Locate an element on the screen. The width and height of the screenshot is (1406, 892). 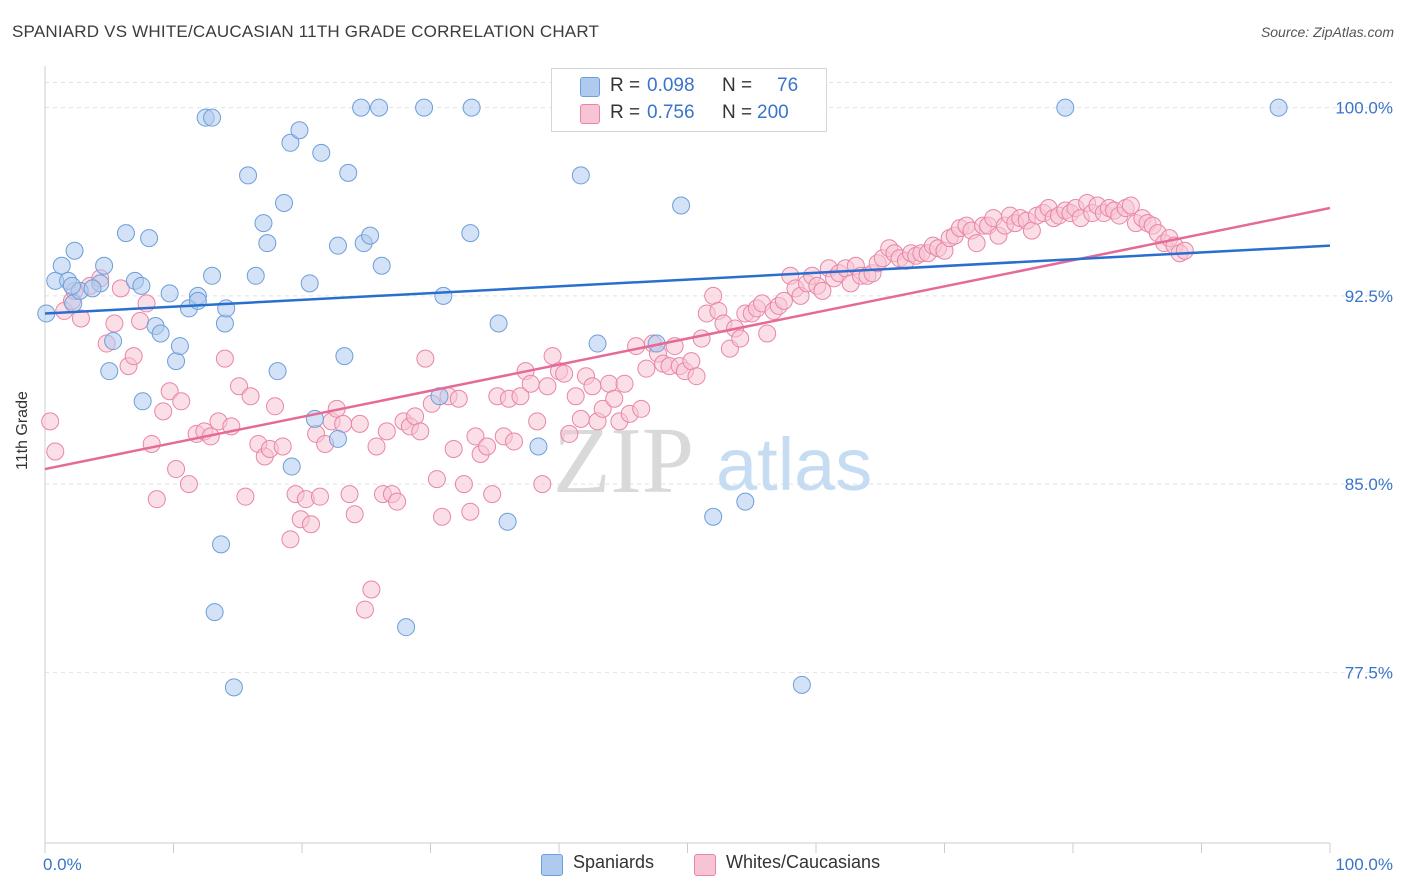
r-value: 0.756 is located at coordinates (671, 112).